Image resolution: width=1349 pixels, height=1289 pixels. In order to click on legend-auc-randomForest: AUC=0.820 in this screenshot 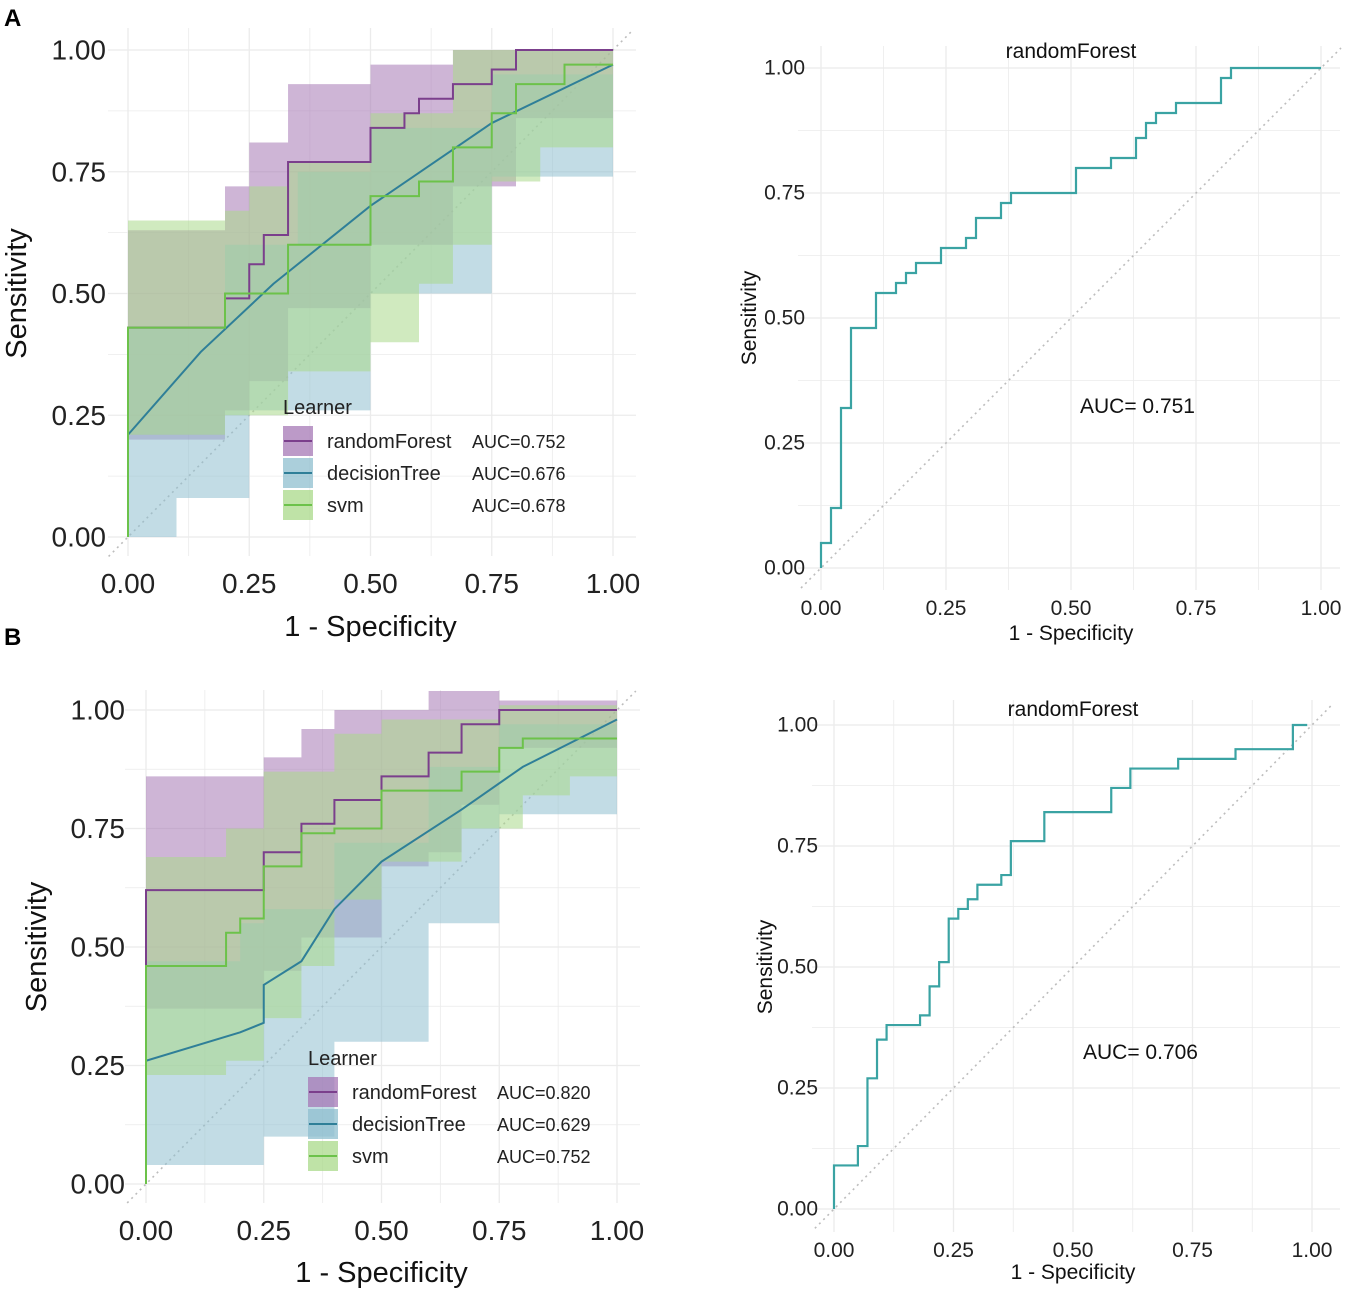, I will do `click(544, 1093)`.